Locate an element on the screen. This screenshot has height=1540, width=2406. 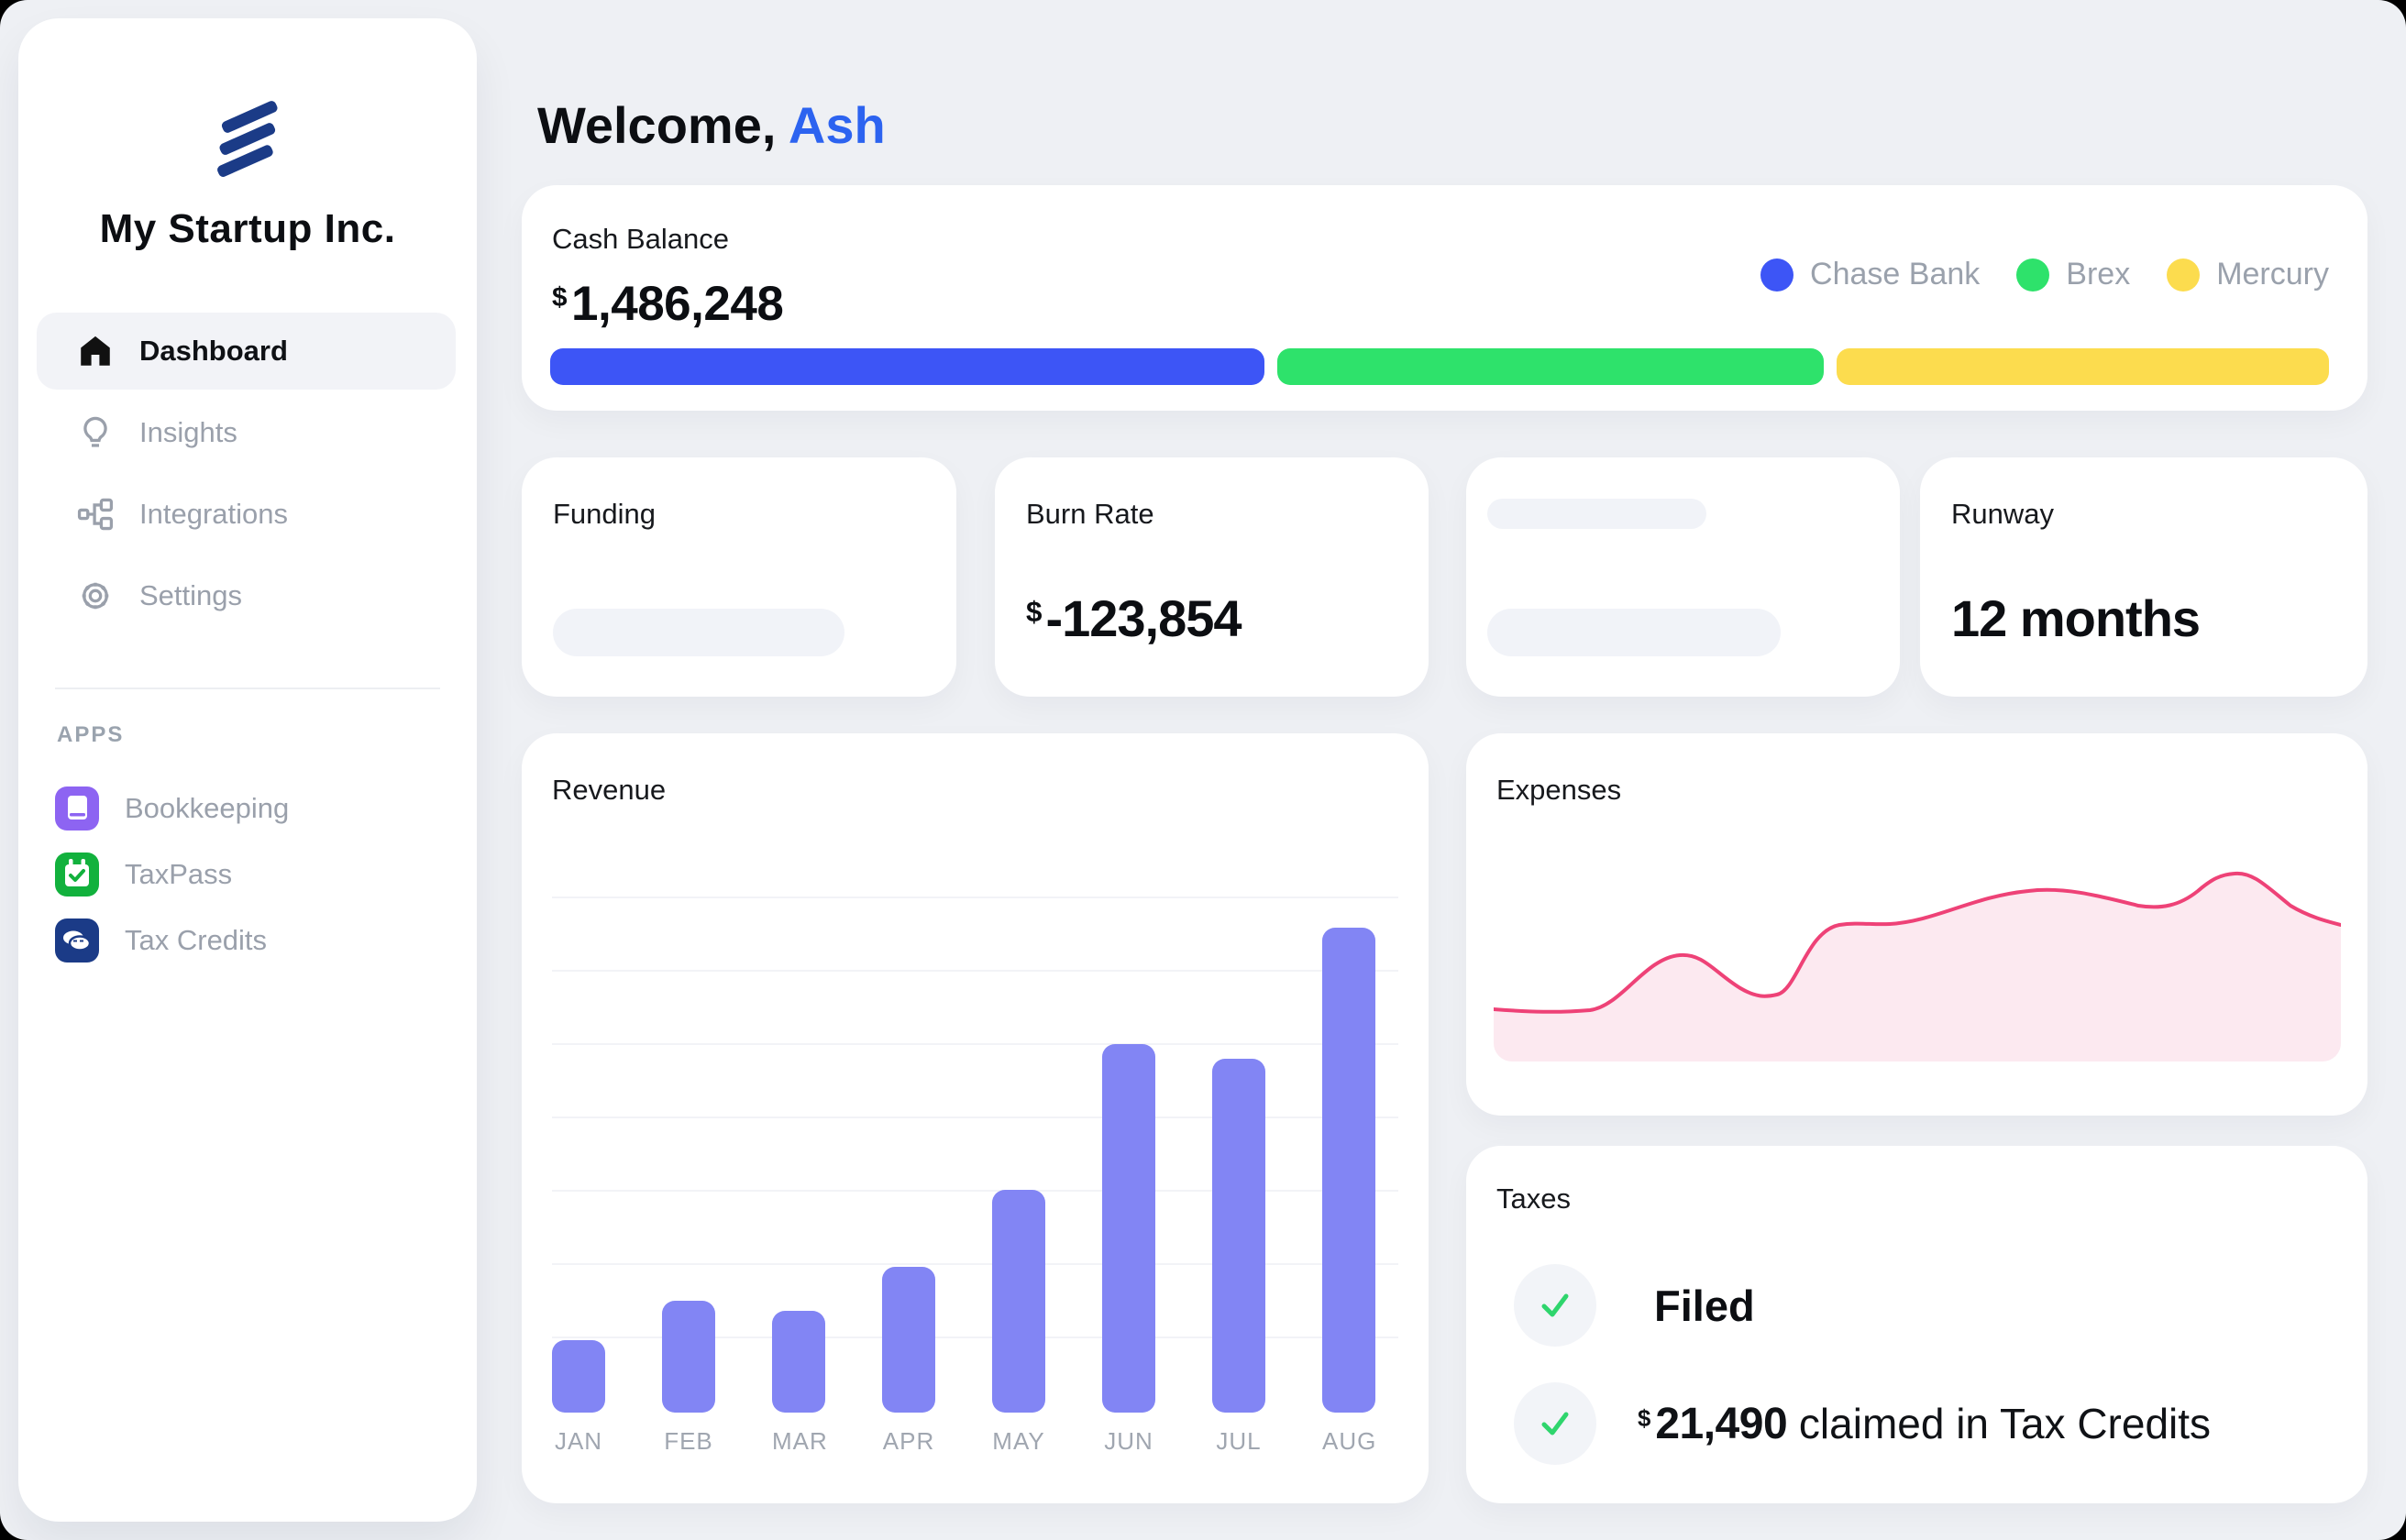
sidebar-item-integrations: Integrations is located at coordinates (246, 514).